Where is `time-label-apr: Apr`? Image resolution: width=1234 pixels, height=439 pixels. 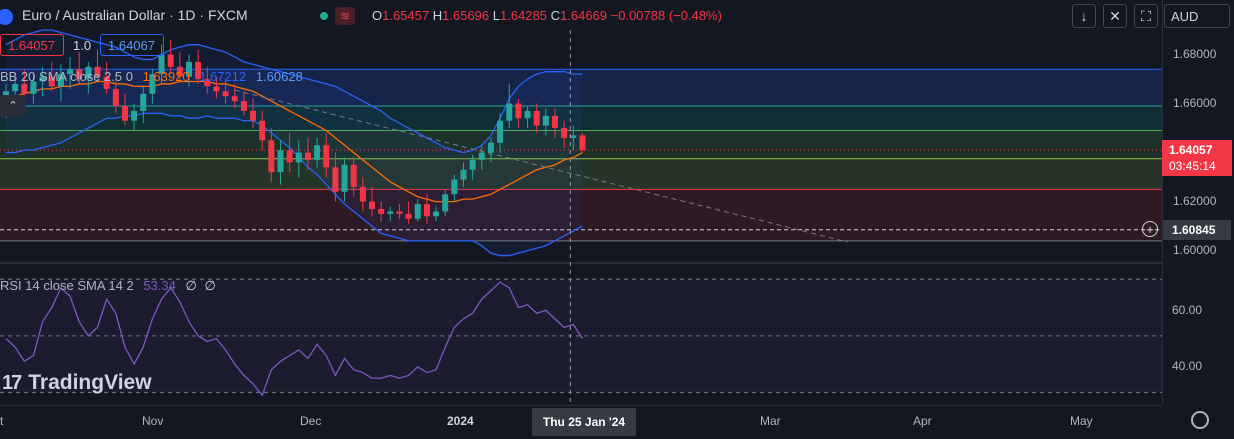
time-label-apr: Apr is located at coordinates (922, 421).